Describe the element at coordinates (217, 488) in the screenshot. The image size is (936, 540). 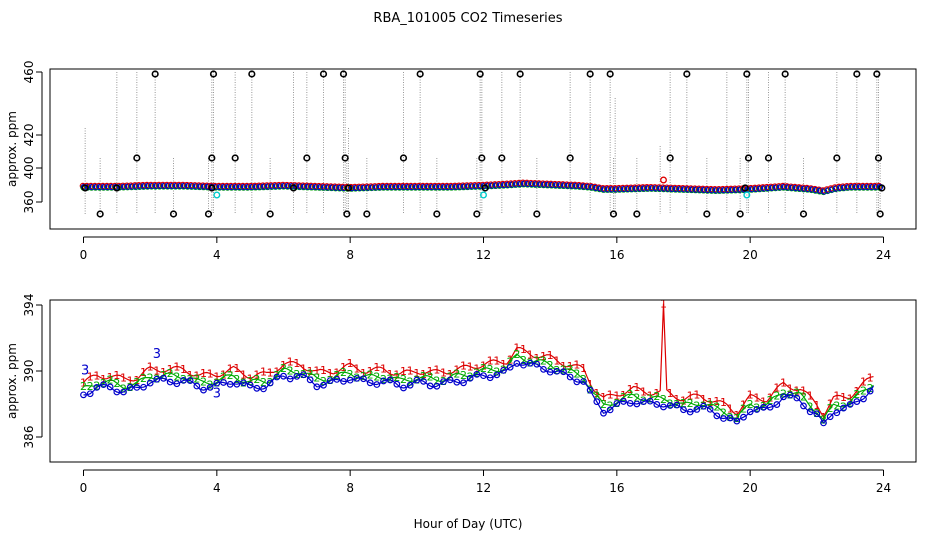
I see `bottom-x-tick-label: 4` at that location.